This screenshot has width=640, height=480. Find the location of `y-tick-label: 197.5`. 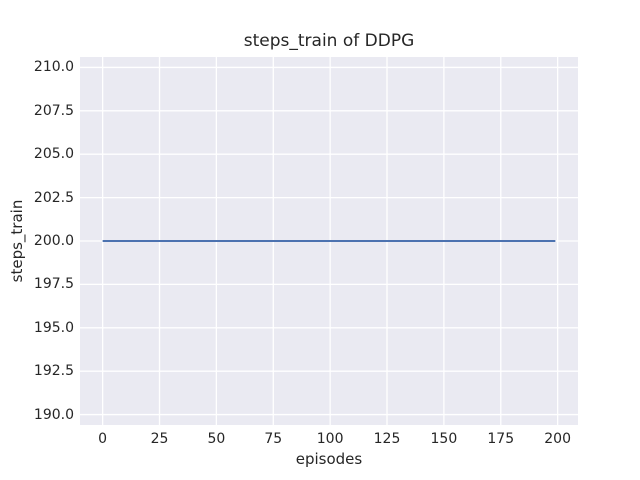

y-tick-label: 197.5 is located at coordinates (53, 284).